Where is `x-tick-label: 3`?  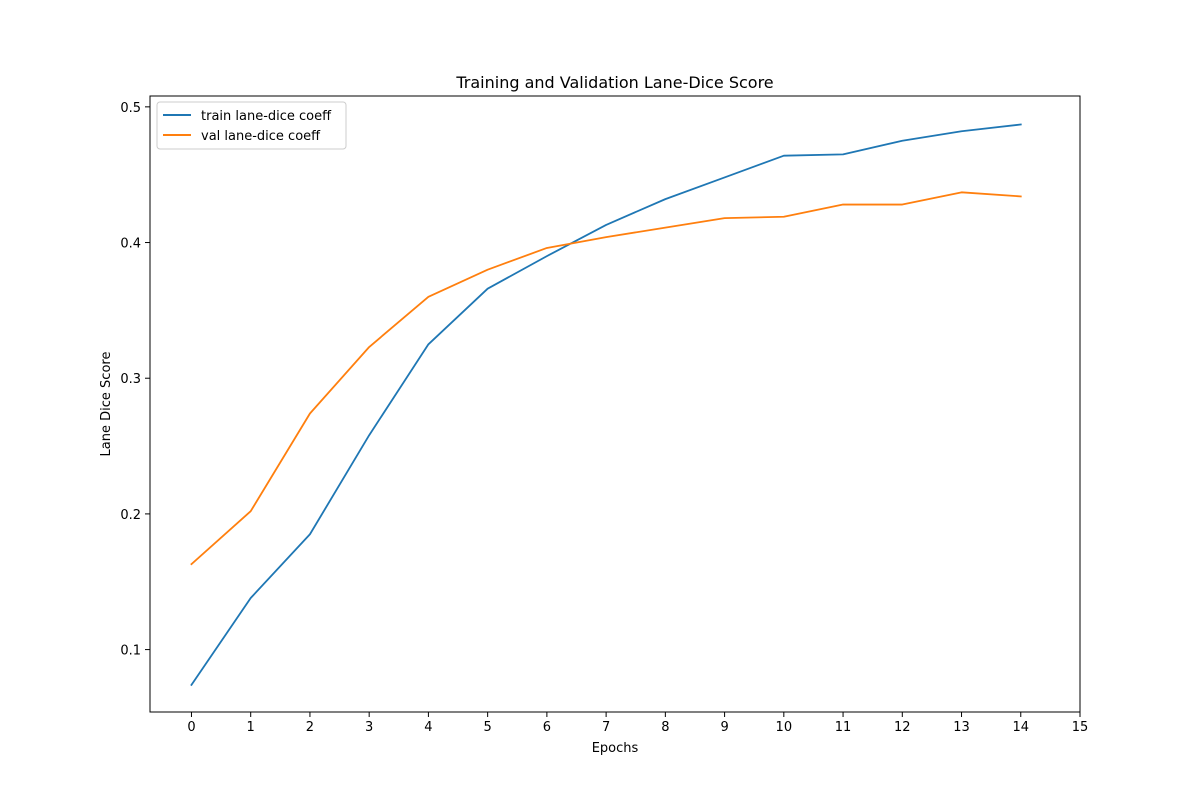
x-tick-label: 3 is located at coordinates (369, 727).